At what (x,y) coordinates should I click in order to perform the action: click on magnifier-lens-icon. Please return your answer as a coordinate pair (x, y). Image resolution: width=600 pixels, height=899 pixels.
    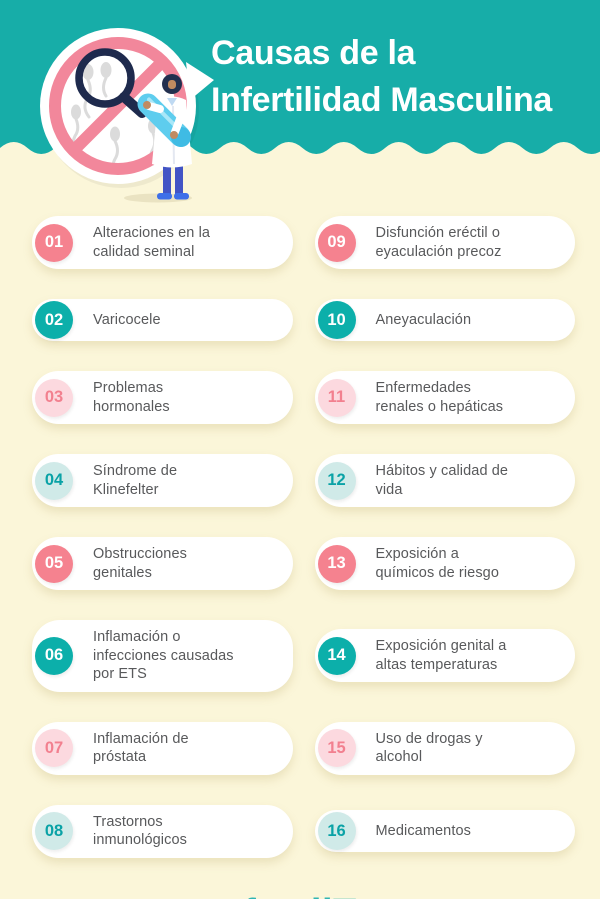
    Looking at the image, I should click on (105, 78).